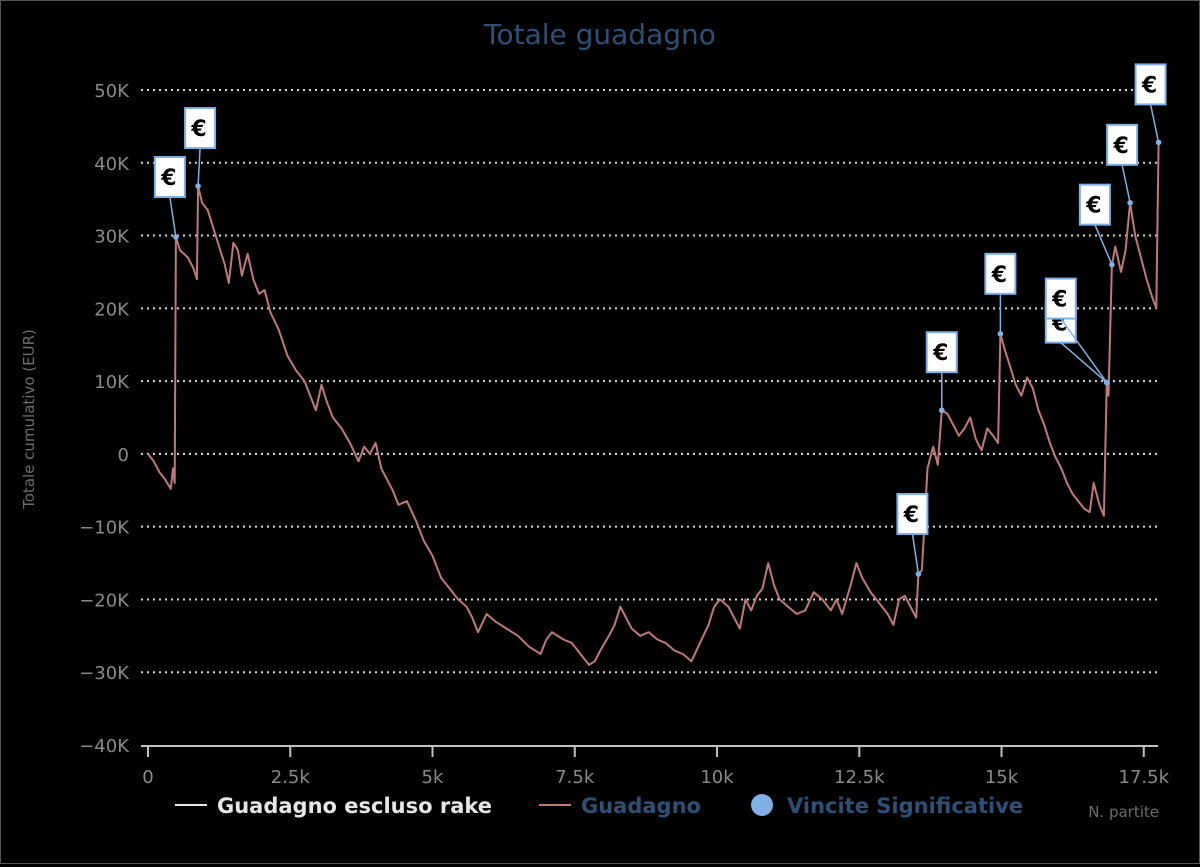 This screenshot has width=1200, height=867. What do you see at coordinates (1144, 777) in the screenshot?
I see `x-tick-label: 17.5k` at bounding box center [1144, 777].